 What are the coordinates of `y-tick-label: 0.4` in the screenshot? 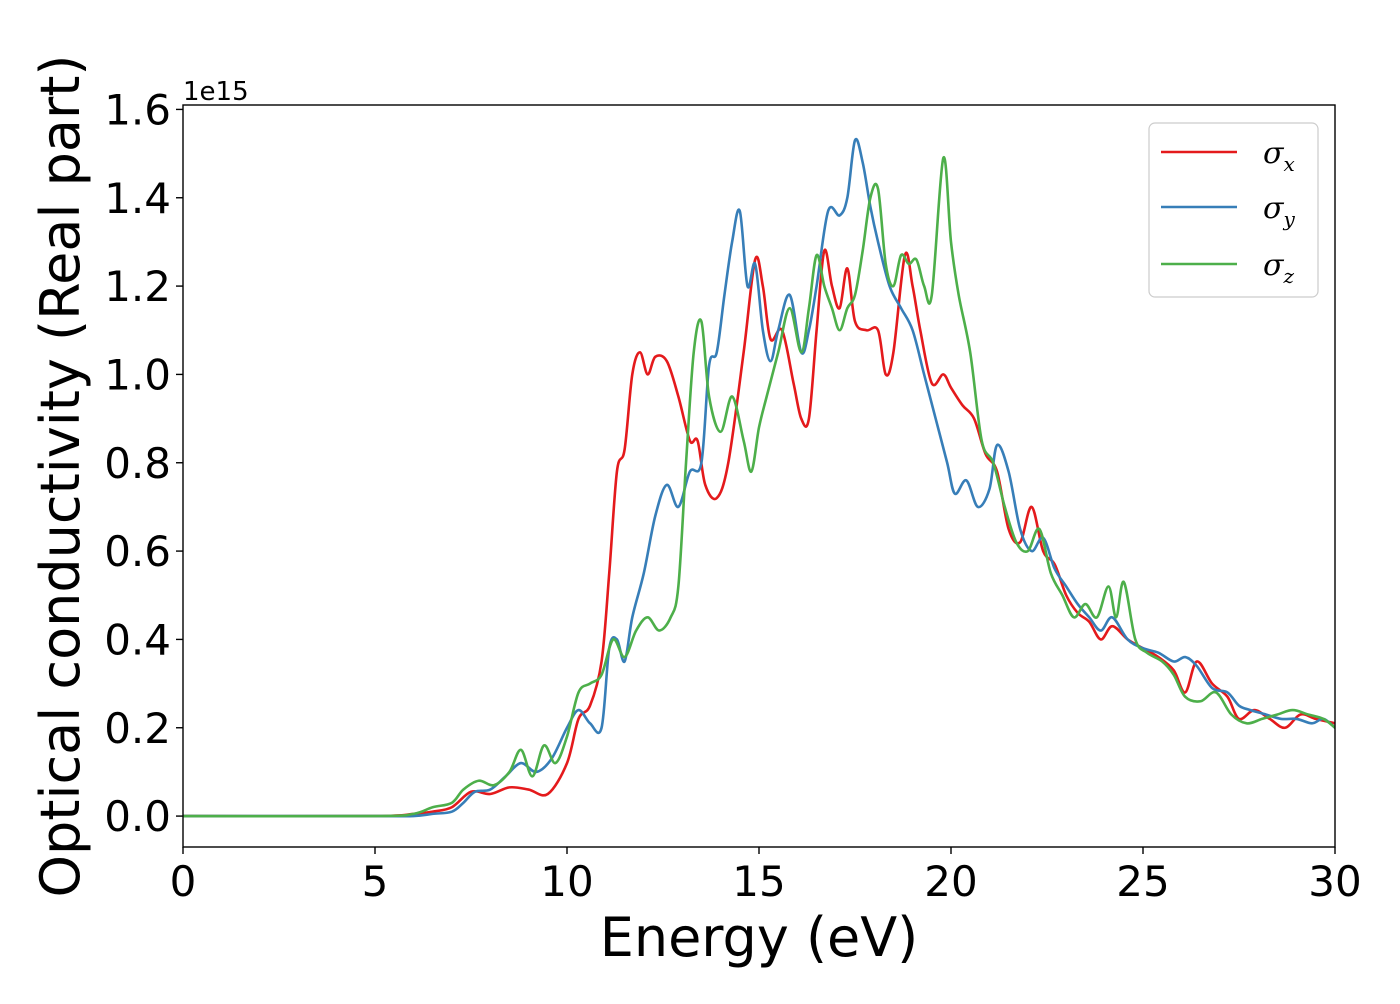 It's located at (137, 639).